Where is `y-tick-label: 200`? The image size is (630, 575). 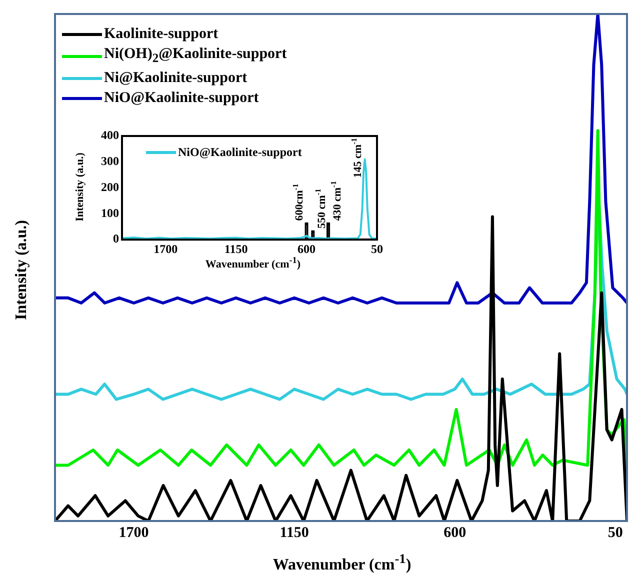
y-tick-label: 200 is located at coordinates (110, 187).